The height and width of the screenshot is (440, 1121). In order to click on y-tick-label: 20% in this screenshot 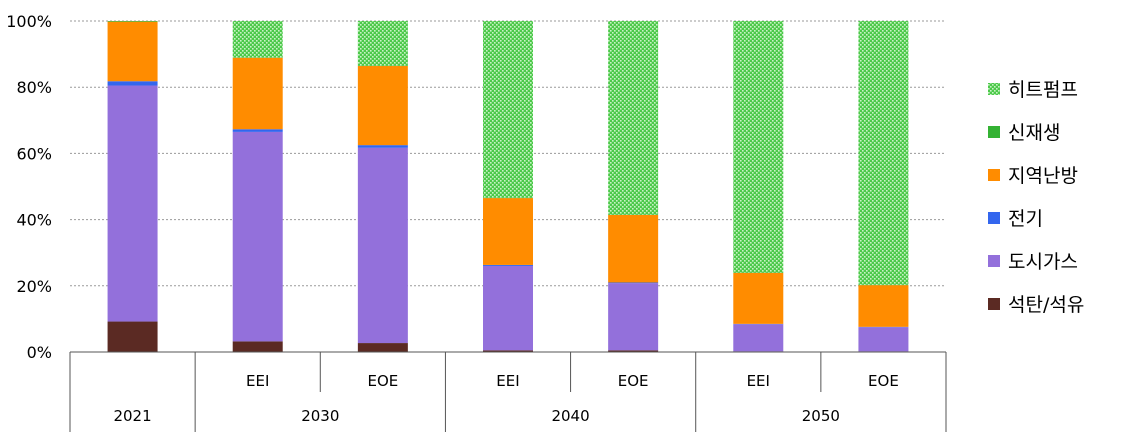, I will do `click(34, 286)`.